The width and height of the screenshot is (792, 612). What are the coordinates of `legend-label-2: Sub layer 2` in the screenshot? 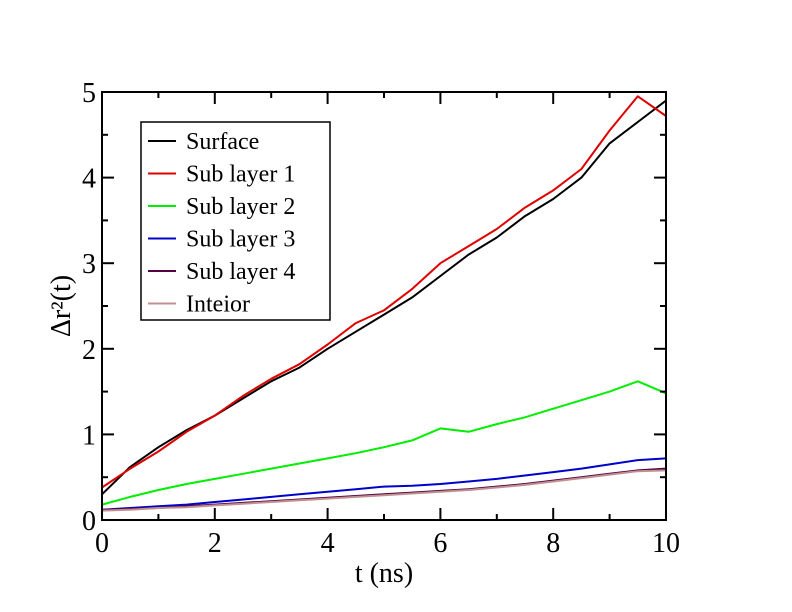 It's located at (240, 207).